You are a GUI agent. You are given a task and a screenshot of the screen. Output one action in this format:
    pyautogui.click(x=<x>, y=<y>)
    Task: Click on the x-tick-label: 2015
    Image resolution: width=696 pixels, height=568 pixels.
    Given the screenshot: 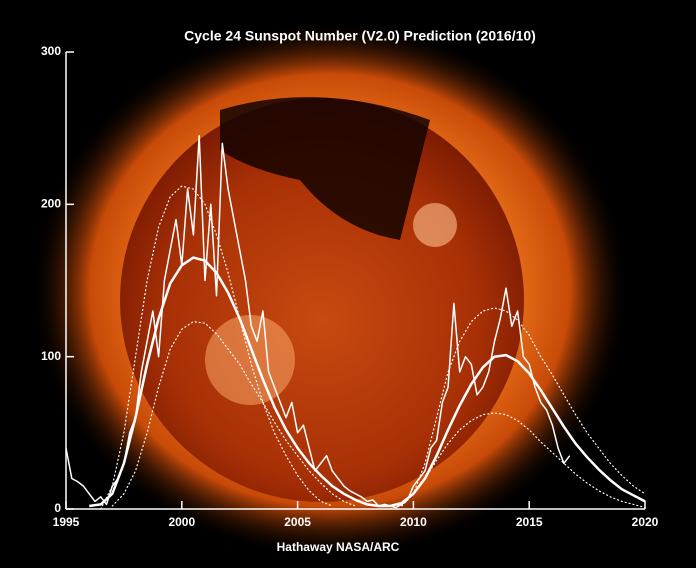 What is the action you would take?
    pyautogui.click(x=529, y=522)
    